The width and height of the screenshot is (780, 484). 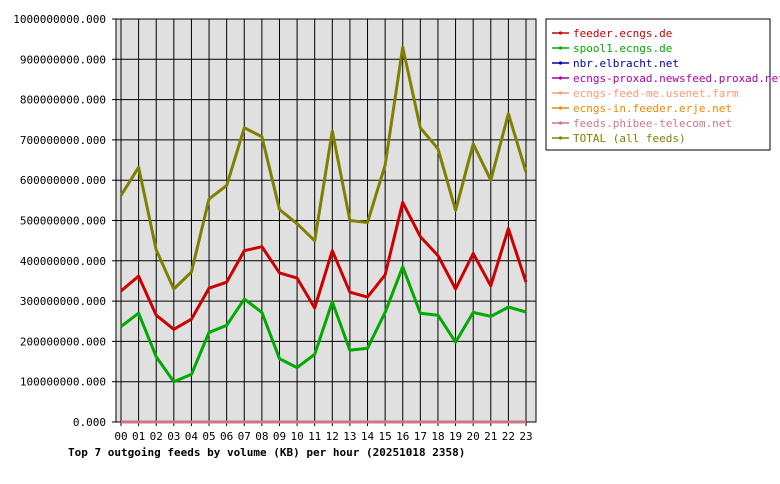 What do you see at coordinates (402, 436) in the screenshot?
I see `x-tick-label: 16` at bounding box center [402, 436].